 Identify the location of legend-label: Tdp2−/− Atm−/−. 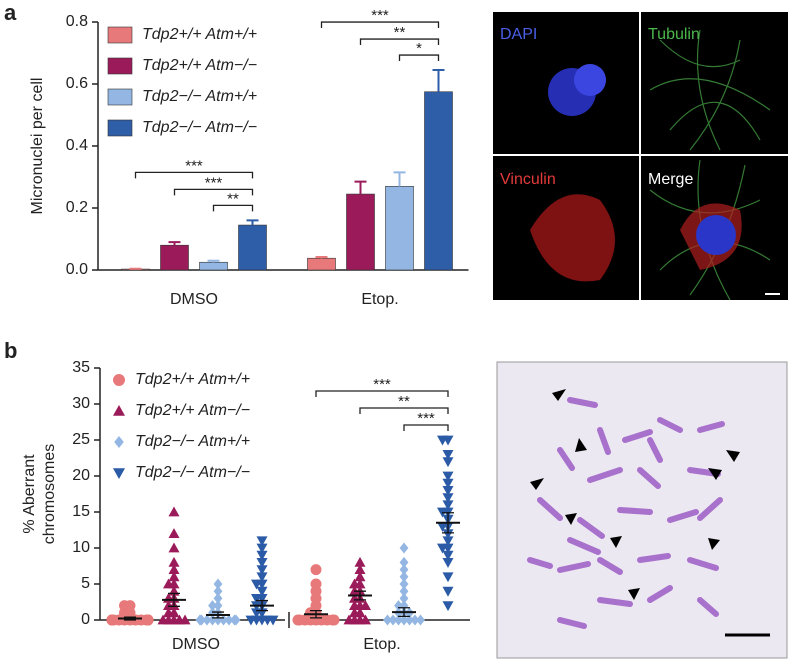
(199, 127).